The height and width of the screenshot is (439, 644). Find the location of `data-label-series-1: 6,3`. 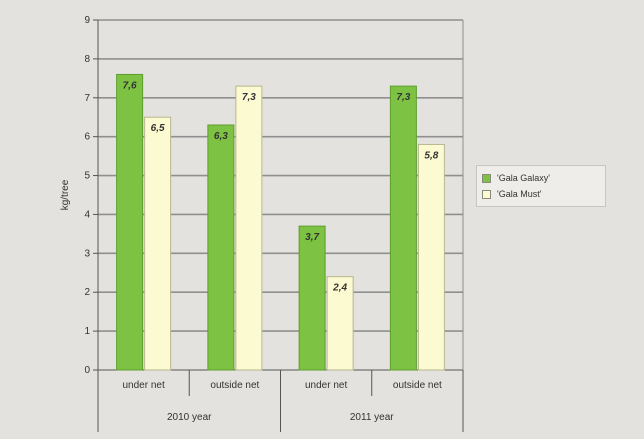

data-label-series-1: 6,3 is located at coordinates (221, 136).